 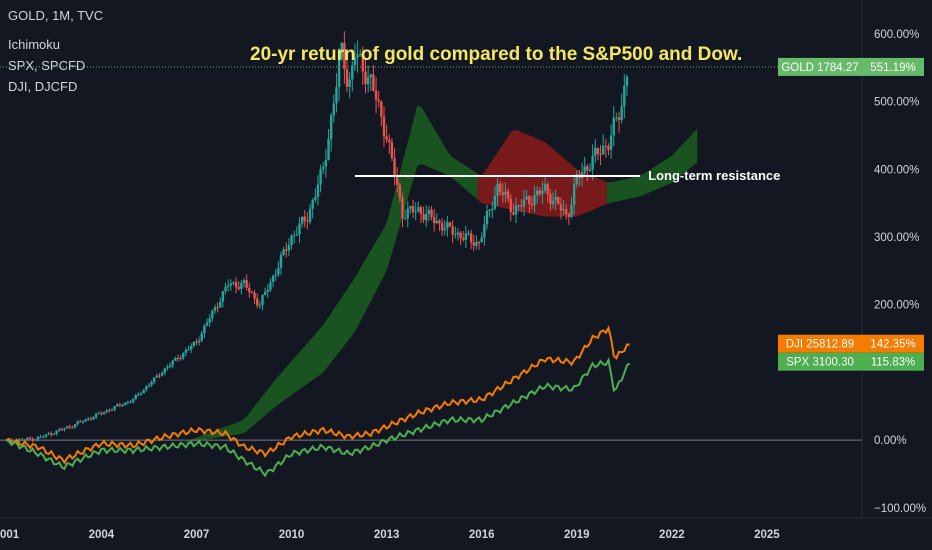 What do you see at coordinates (820, 345) in the screenshot?
I see `badge-name-text: DJI 25812.89` at bounding box center [820, 345].